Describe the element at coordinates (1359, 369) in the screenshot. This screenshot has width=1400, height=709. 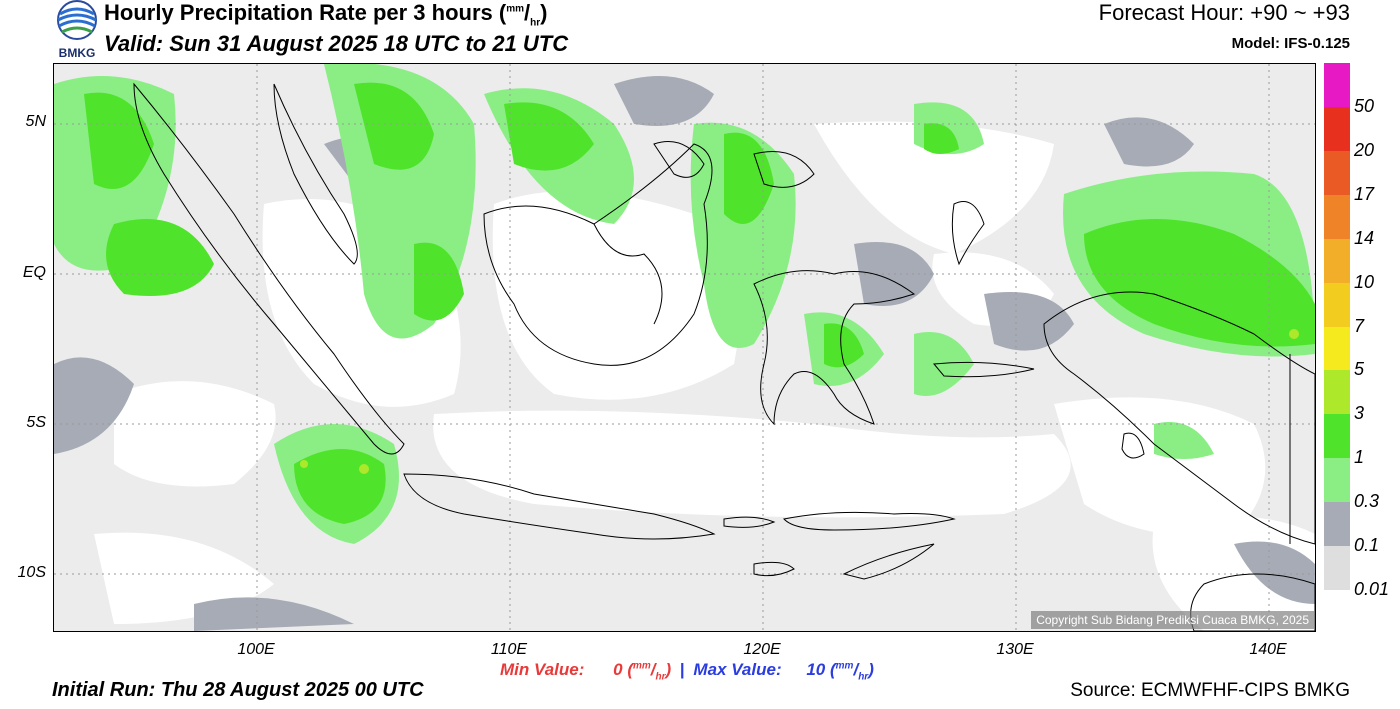
I see `legend-label: 5` at that location.